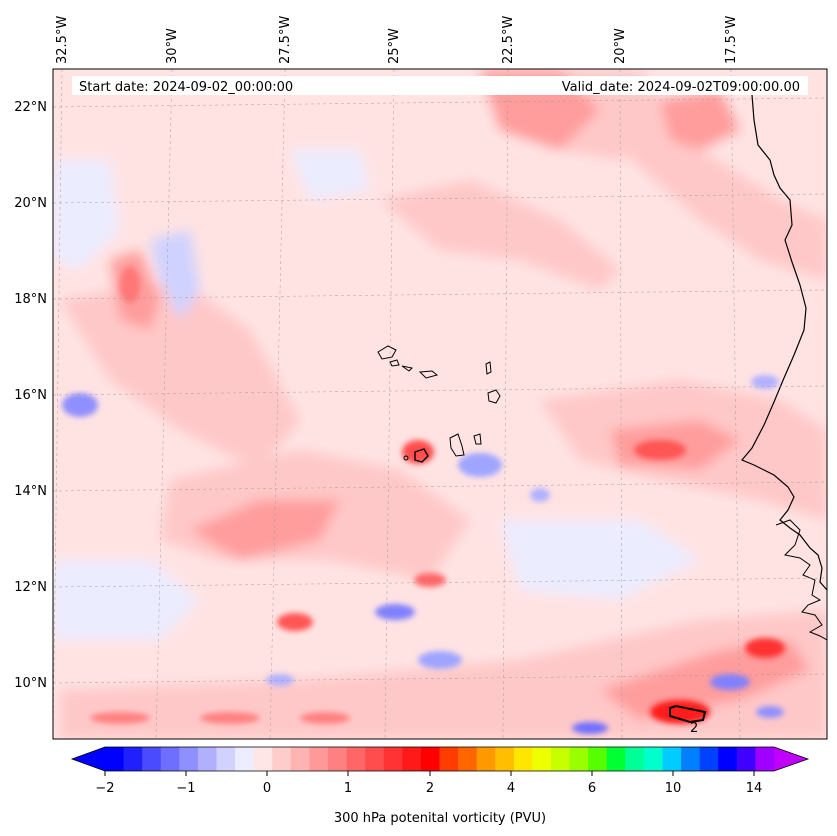 The height and width of the screenshot is (836, 837). Describe the element at coordinates (457, 445) in the screenshot. I see `island-santiago` at that location.